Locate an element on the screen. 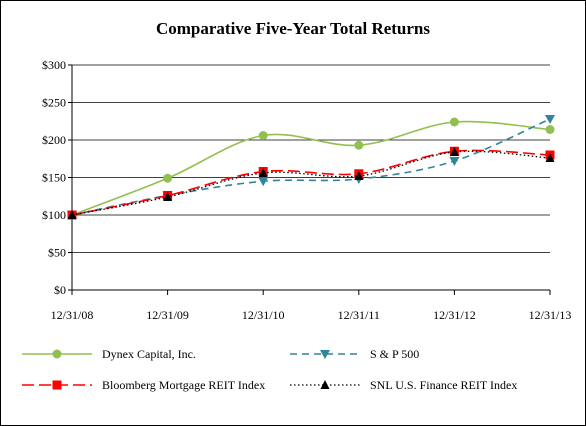 This screenshot has width=586, height=426. legend-label: Bloomberg Mortgage REIT Index is located at coordinates (183, 385).